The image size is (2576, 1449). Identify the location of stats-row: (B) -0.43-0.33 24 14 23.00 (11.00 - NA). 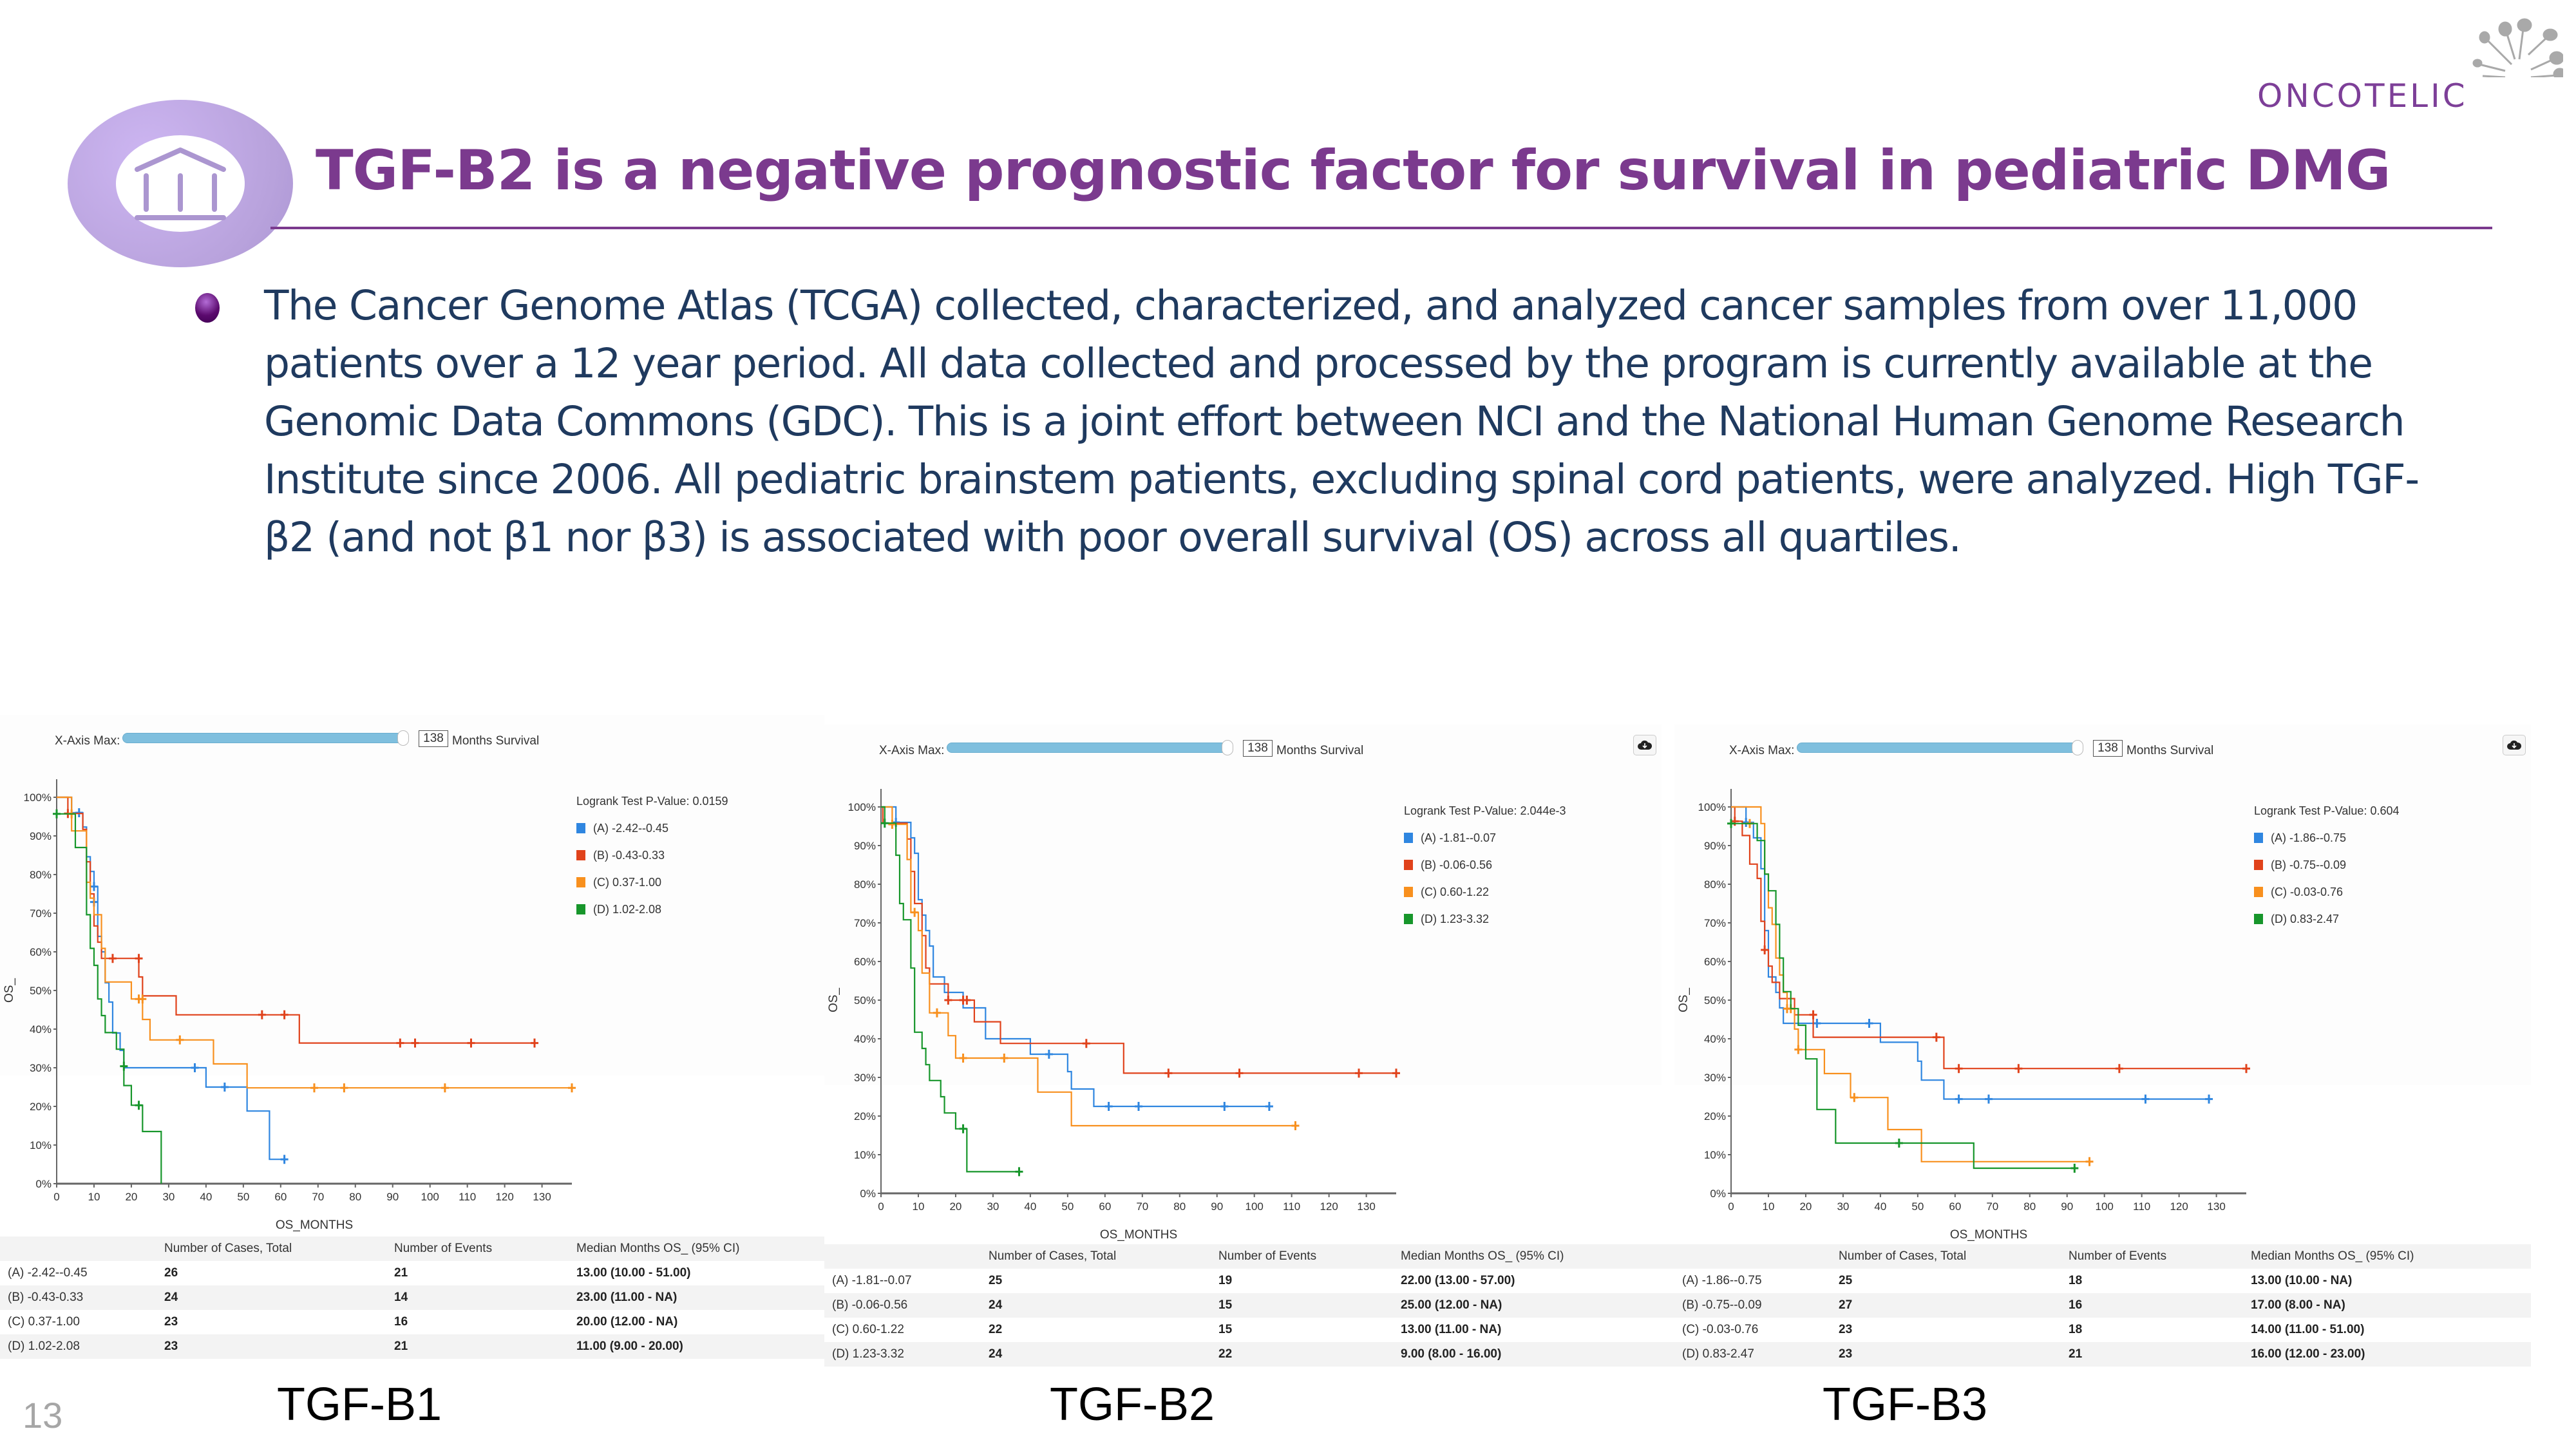
(412, 1297).